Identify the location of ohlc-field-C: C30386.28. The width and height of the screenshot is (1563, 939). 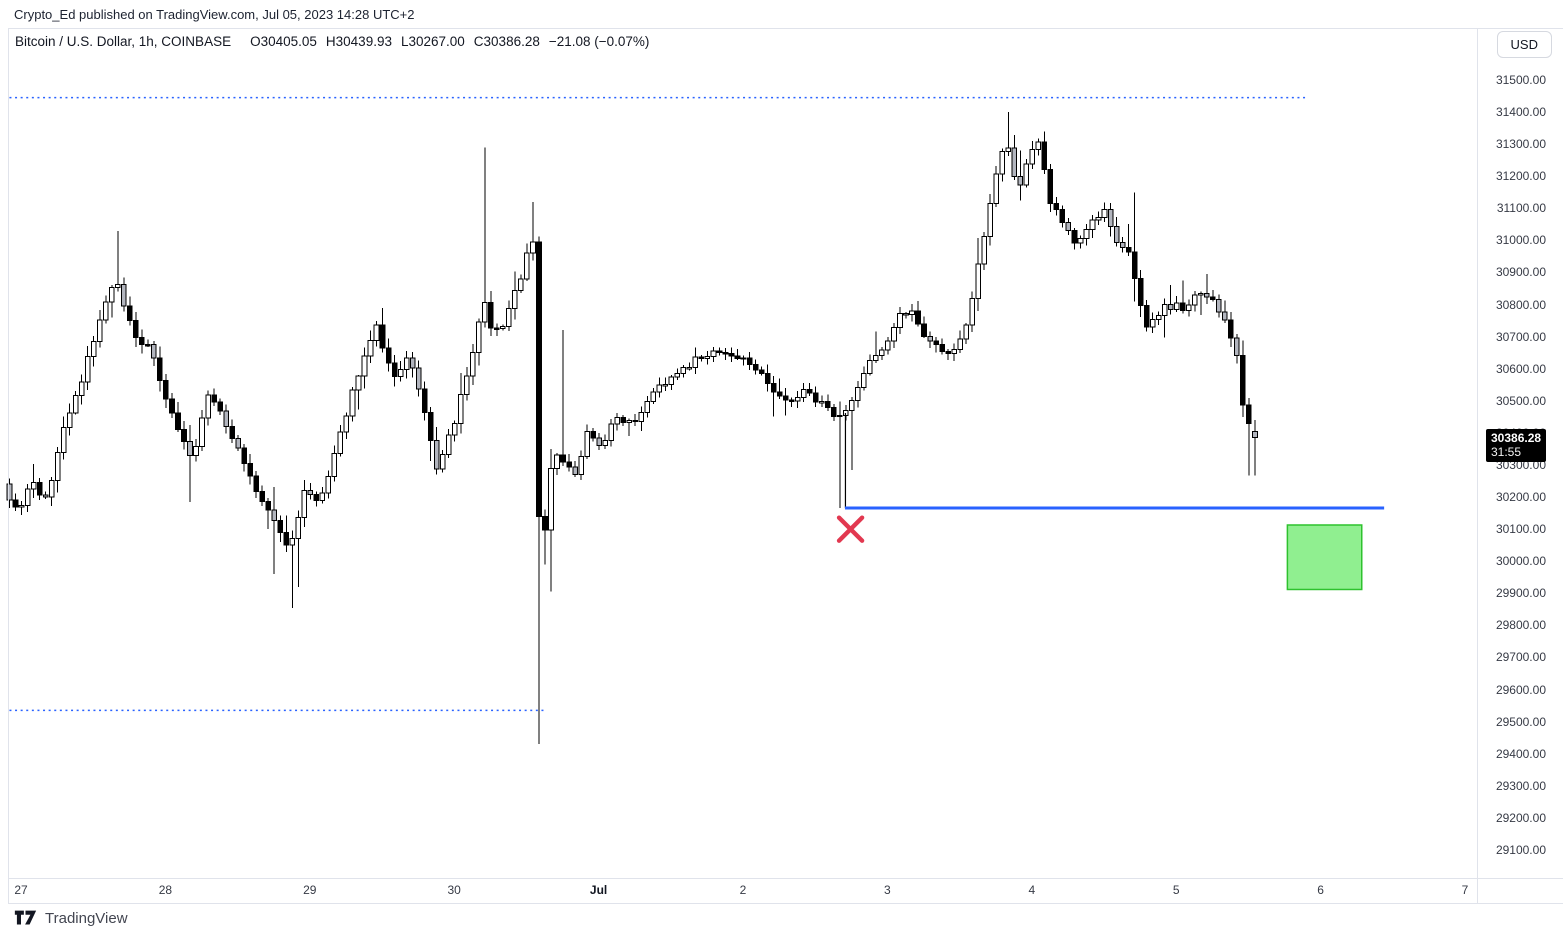
(506, 41).